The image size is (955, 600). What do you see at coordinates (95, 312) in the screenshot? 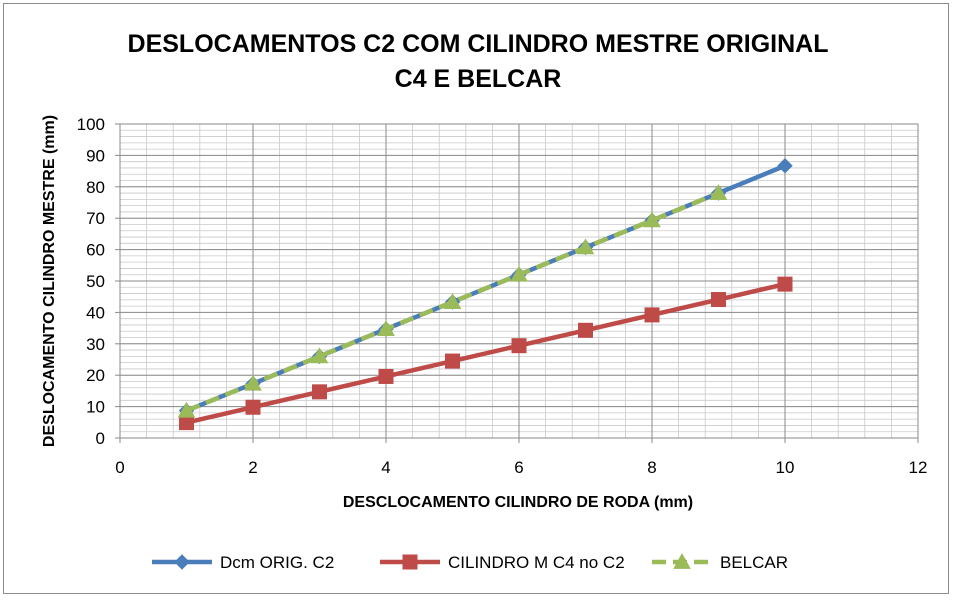
I see `y-tick-label: 40` at bounding box center [95, 312].